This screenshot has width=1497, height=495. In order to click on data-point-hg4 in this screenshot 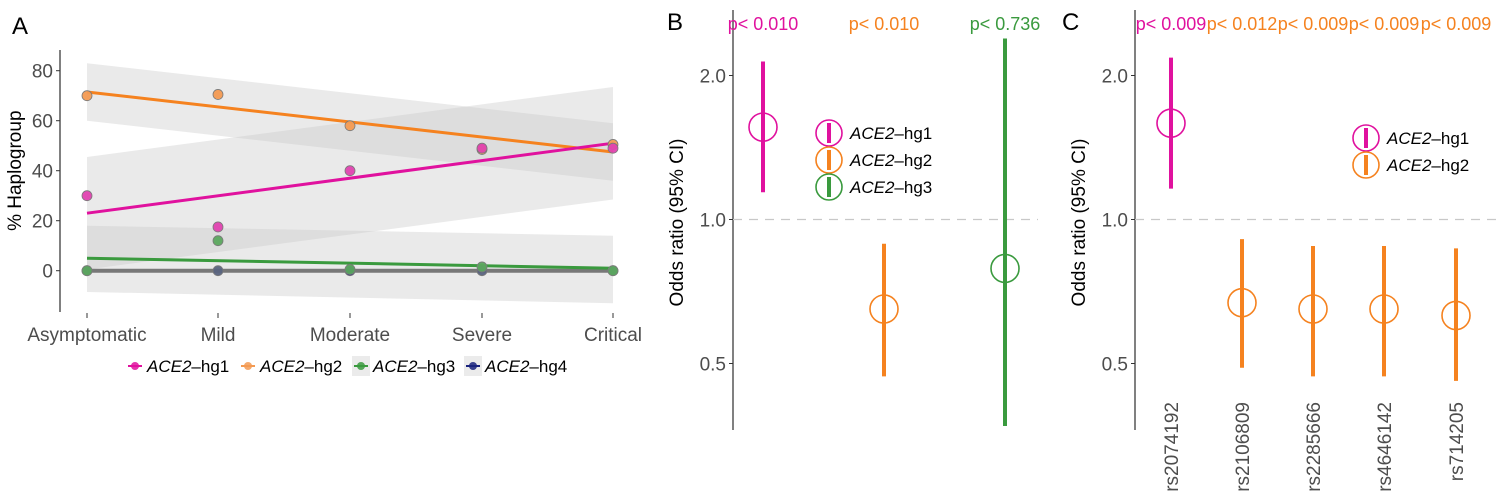, I will do `click(218, 271)`.